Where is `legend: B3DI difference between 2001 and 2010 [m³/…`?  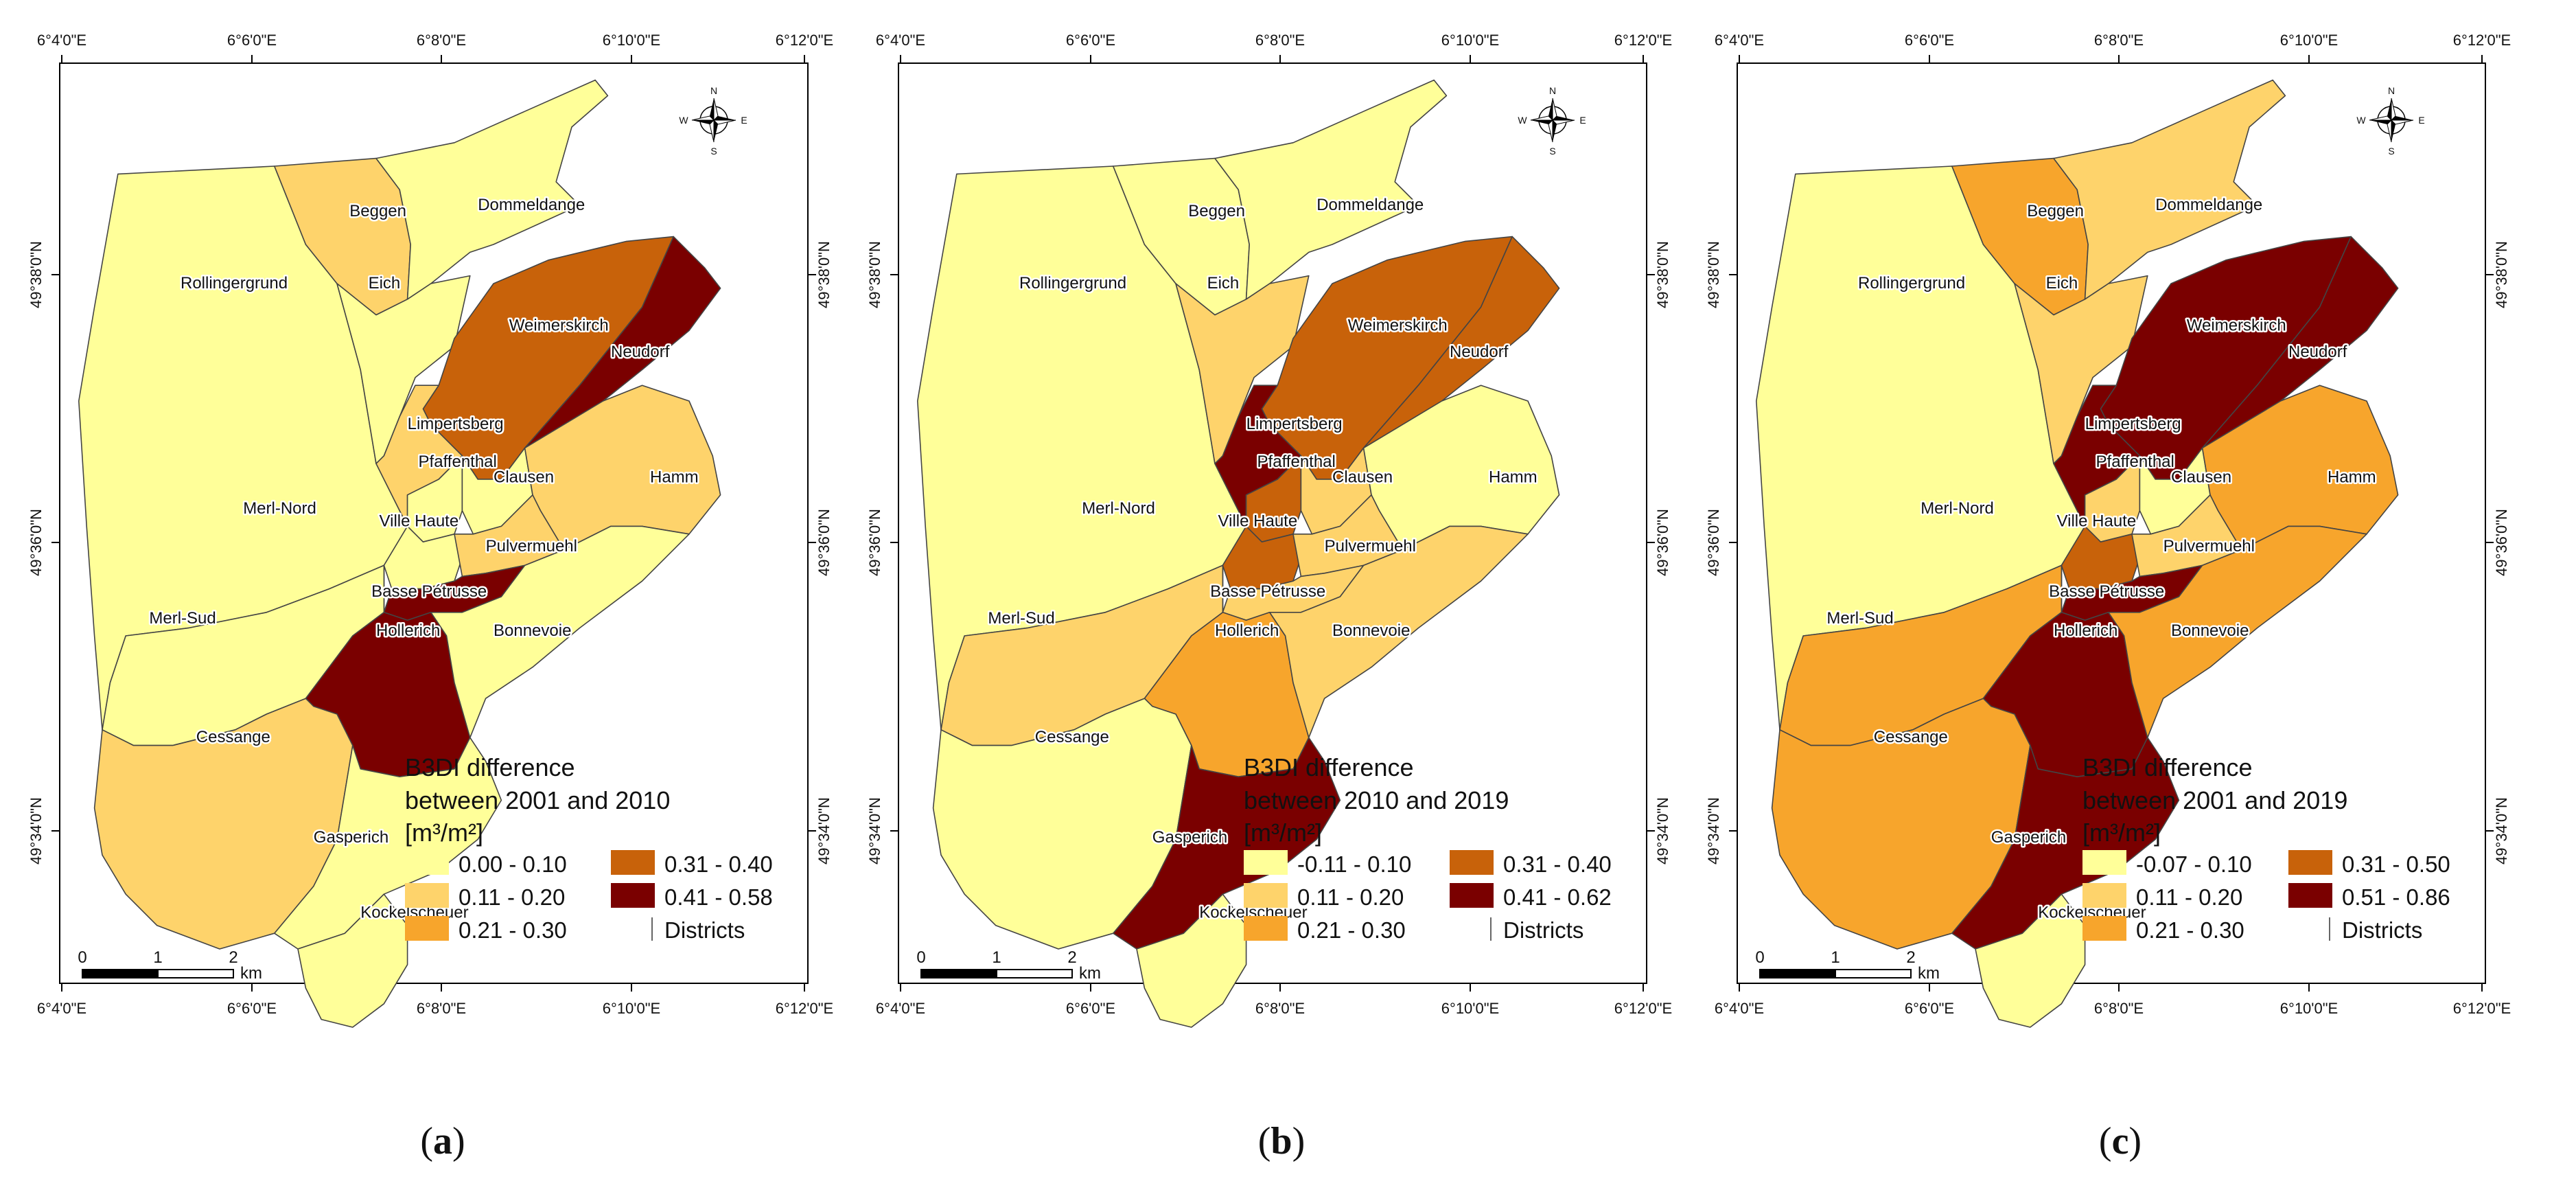
legend: B3DI difference between 2001 and 2010 [m³/… is located at coordinates (589, 848).